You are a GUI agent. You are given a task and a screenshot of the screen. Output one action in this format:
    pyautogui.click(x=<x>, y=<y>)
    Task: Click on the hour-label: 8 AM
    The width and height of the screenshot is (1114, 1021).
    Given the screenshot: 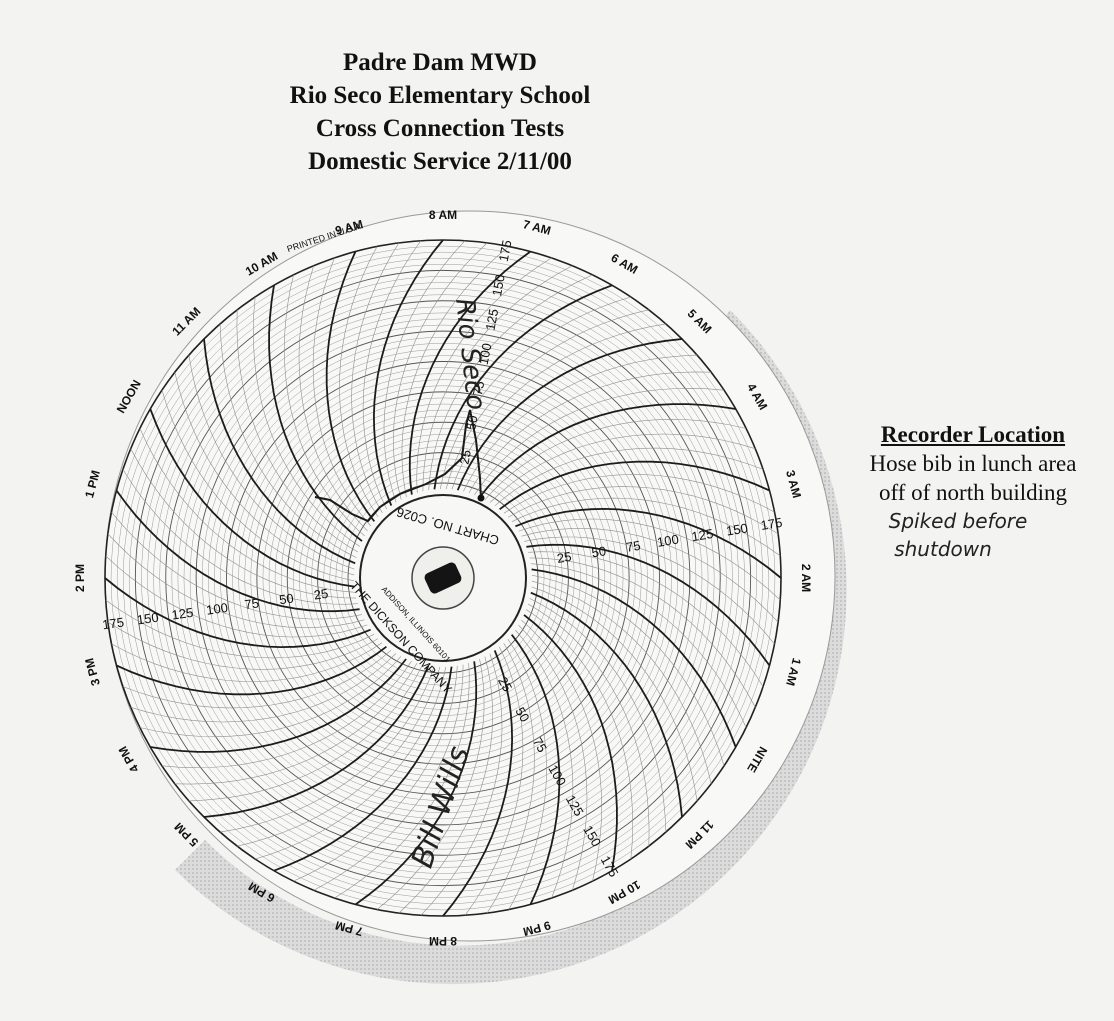 What is the action you would take?
    pyautogui.click(x=443, y=215)
    